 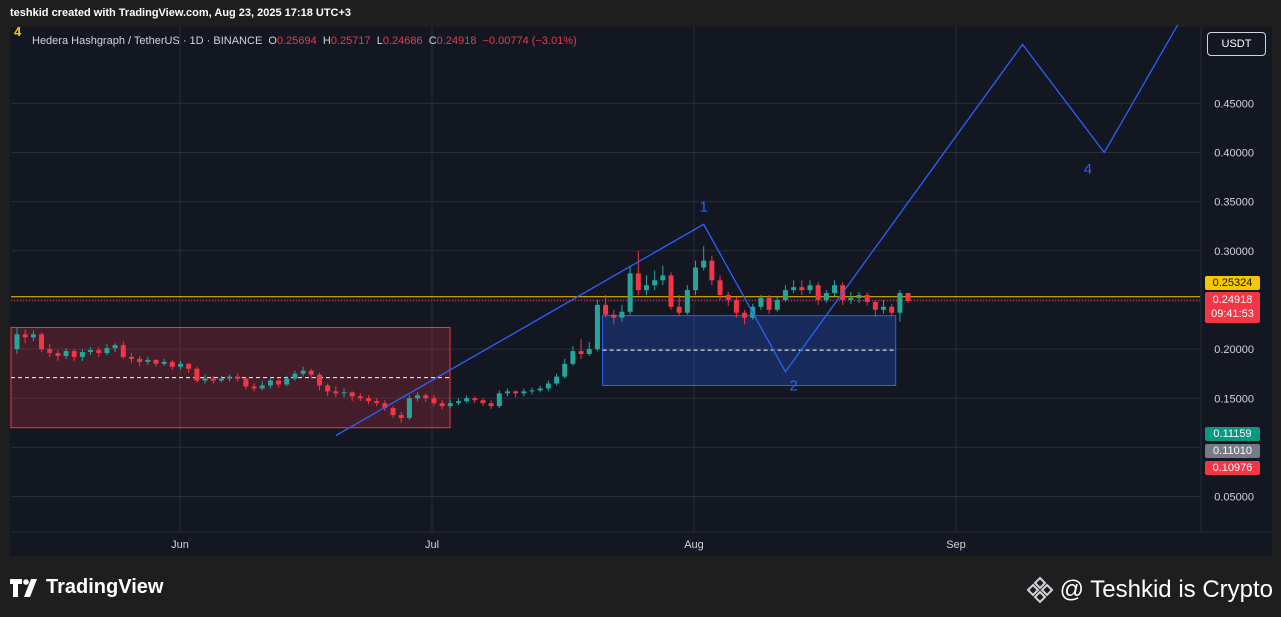 I want to click on open-value: 0.25694, so click(x=296, y=41).